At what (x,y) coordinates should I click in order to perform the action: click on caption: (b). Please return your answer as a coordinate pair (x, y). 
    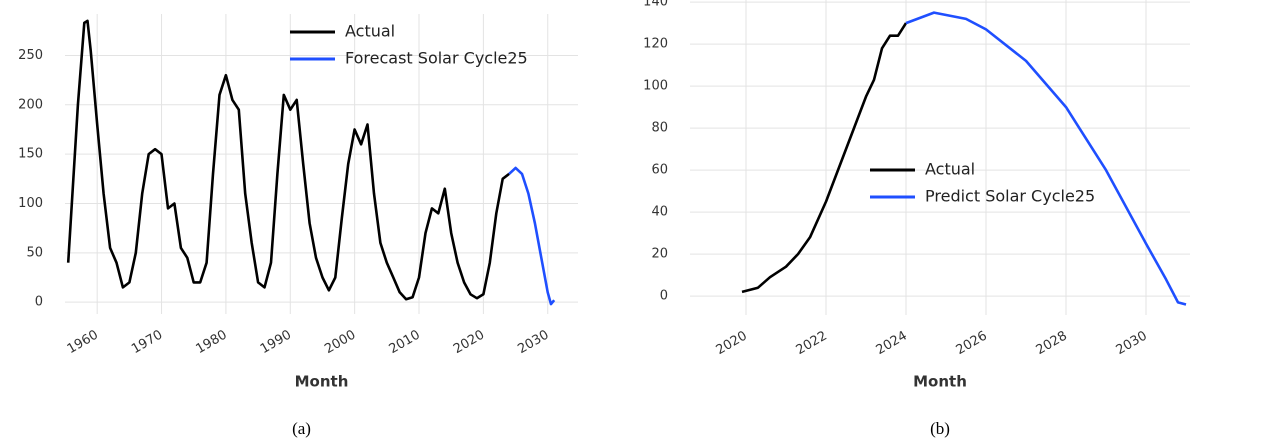
    Looking at the image, I should click on (940, 428).